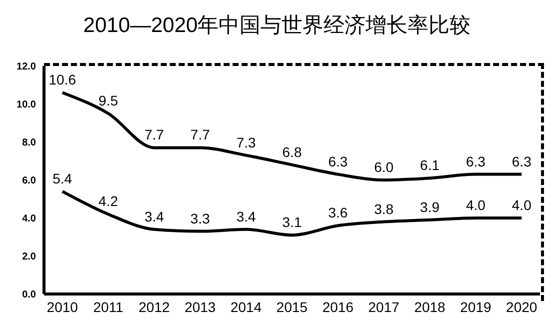  I want to click on x-tick-label: 2013, so click(200, 306).